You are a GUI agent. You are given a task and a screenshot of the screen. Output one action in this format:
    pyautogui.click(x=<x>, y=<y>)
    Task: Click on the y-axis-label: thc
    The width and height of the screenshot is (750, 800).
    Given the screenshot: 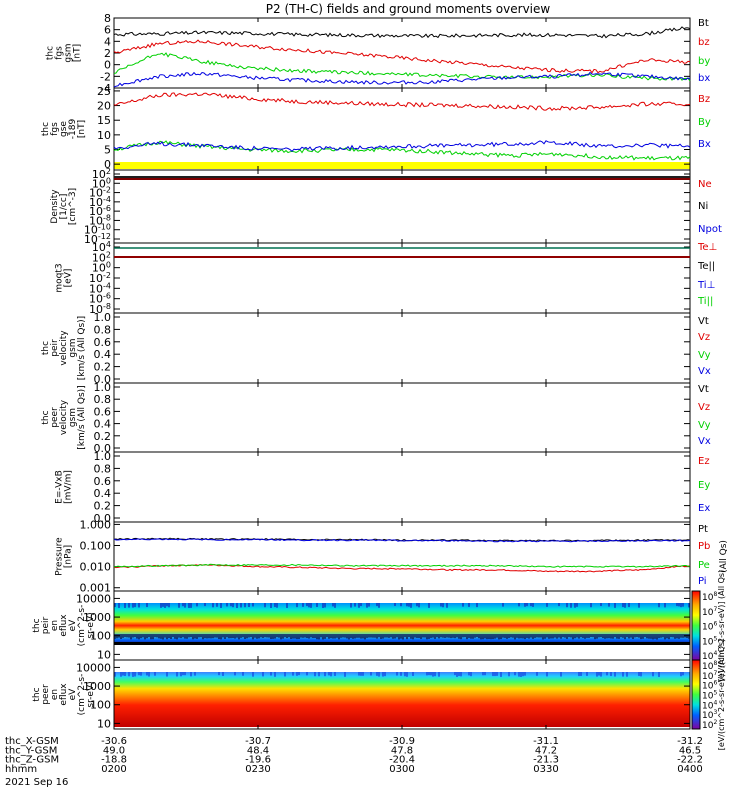 What is the action you would take?
    pyautogui.click(x=46, y=348)
    